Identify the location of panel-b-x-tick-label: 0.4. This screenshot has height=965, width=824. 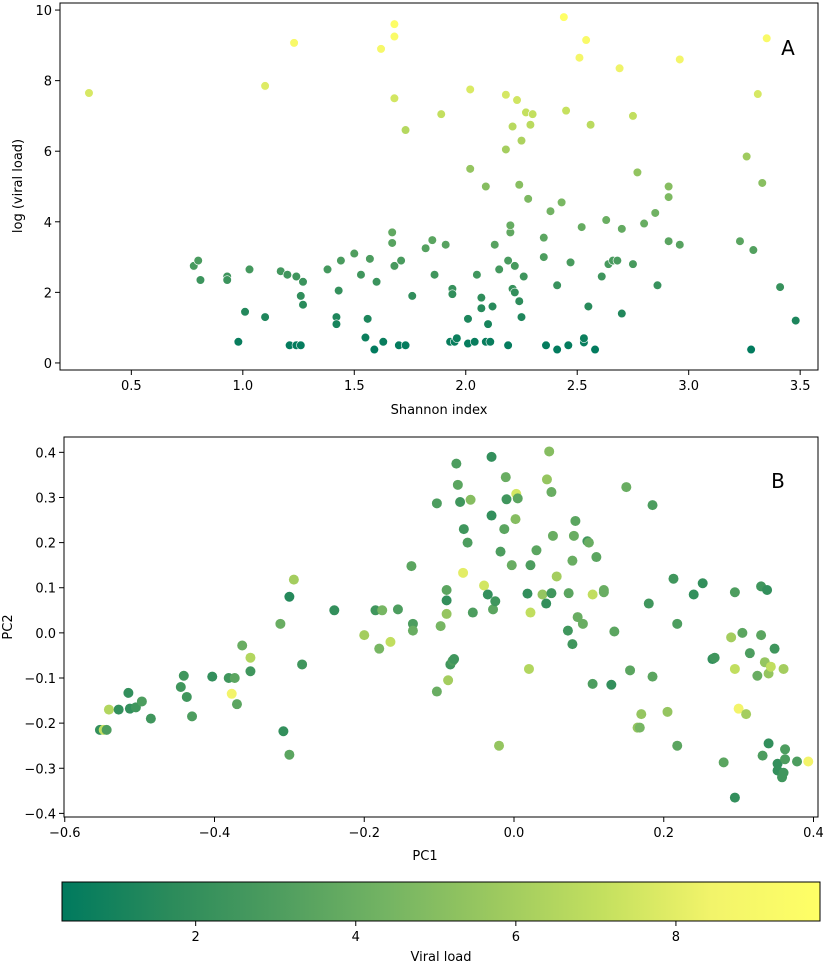
(813, 833).